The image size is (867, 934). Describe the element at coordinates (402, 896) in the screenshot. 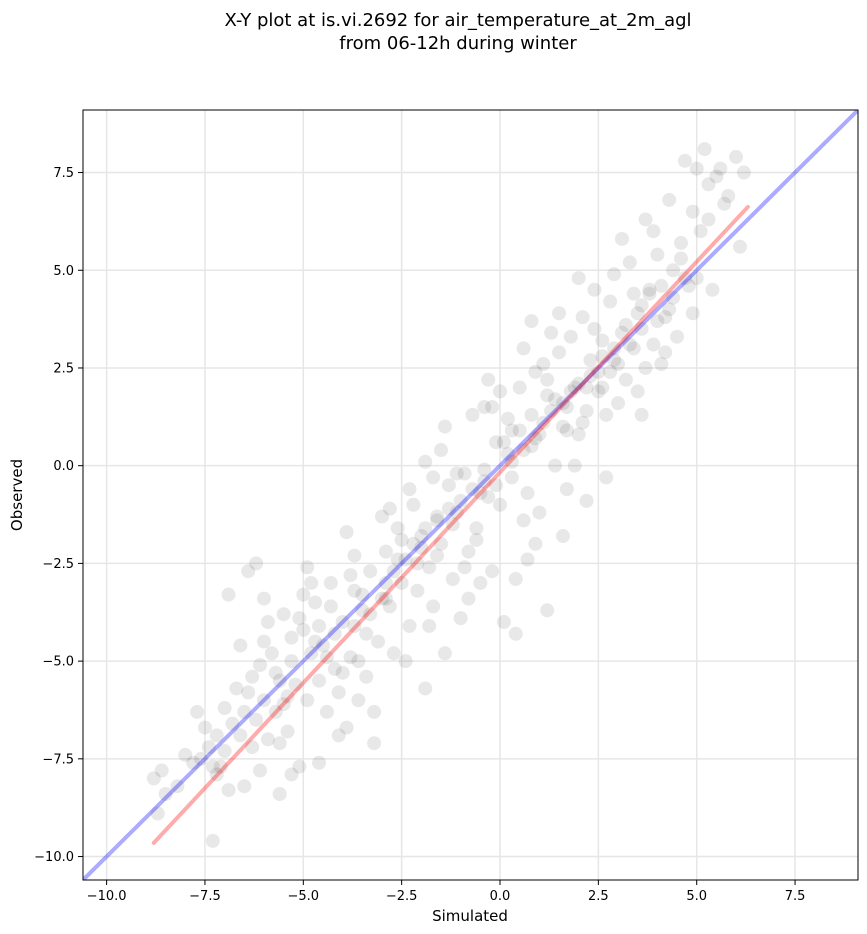

I see `x-tick-label: −2.5` at that location.